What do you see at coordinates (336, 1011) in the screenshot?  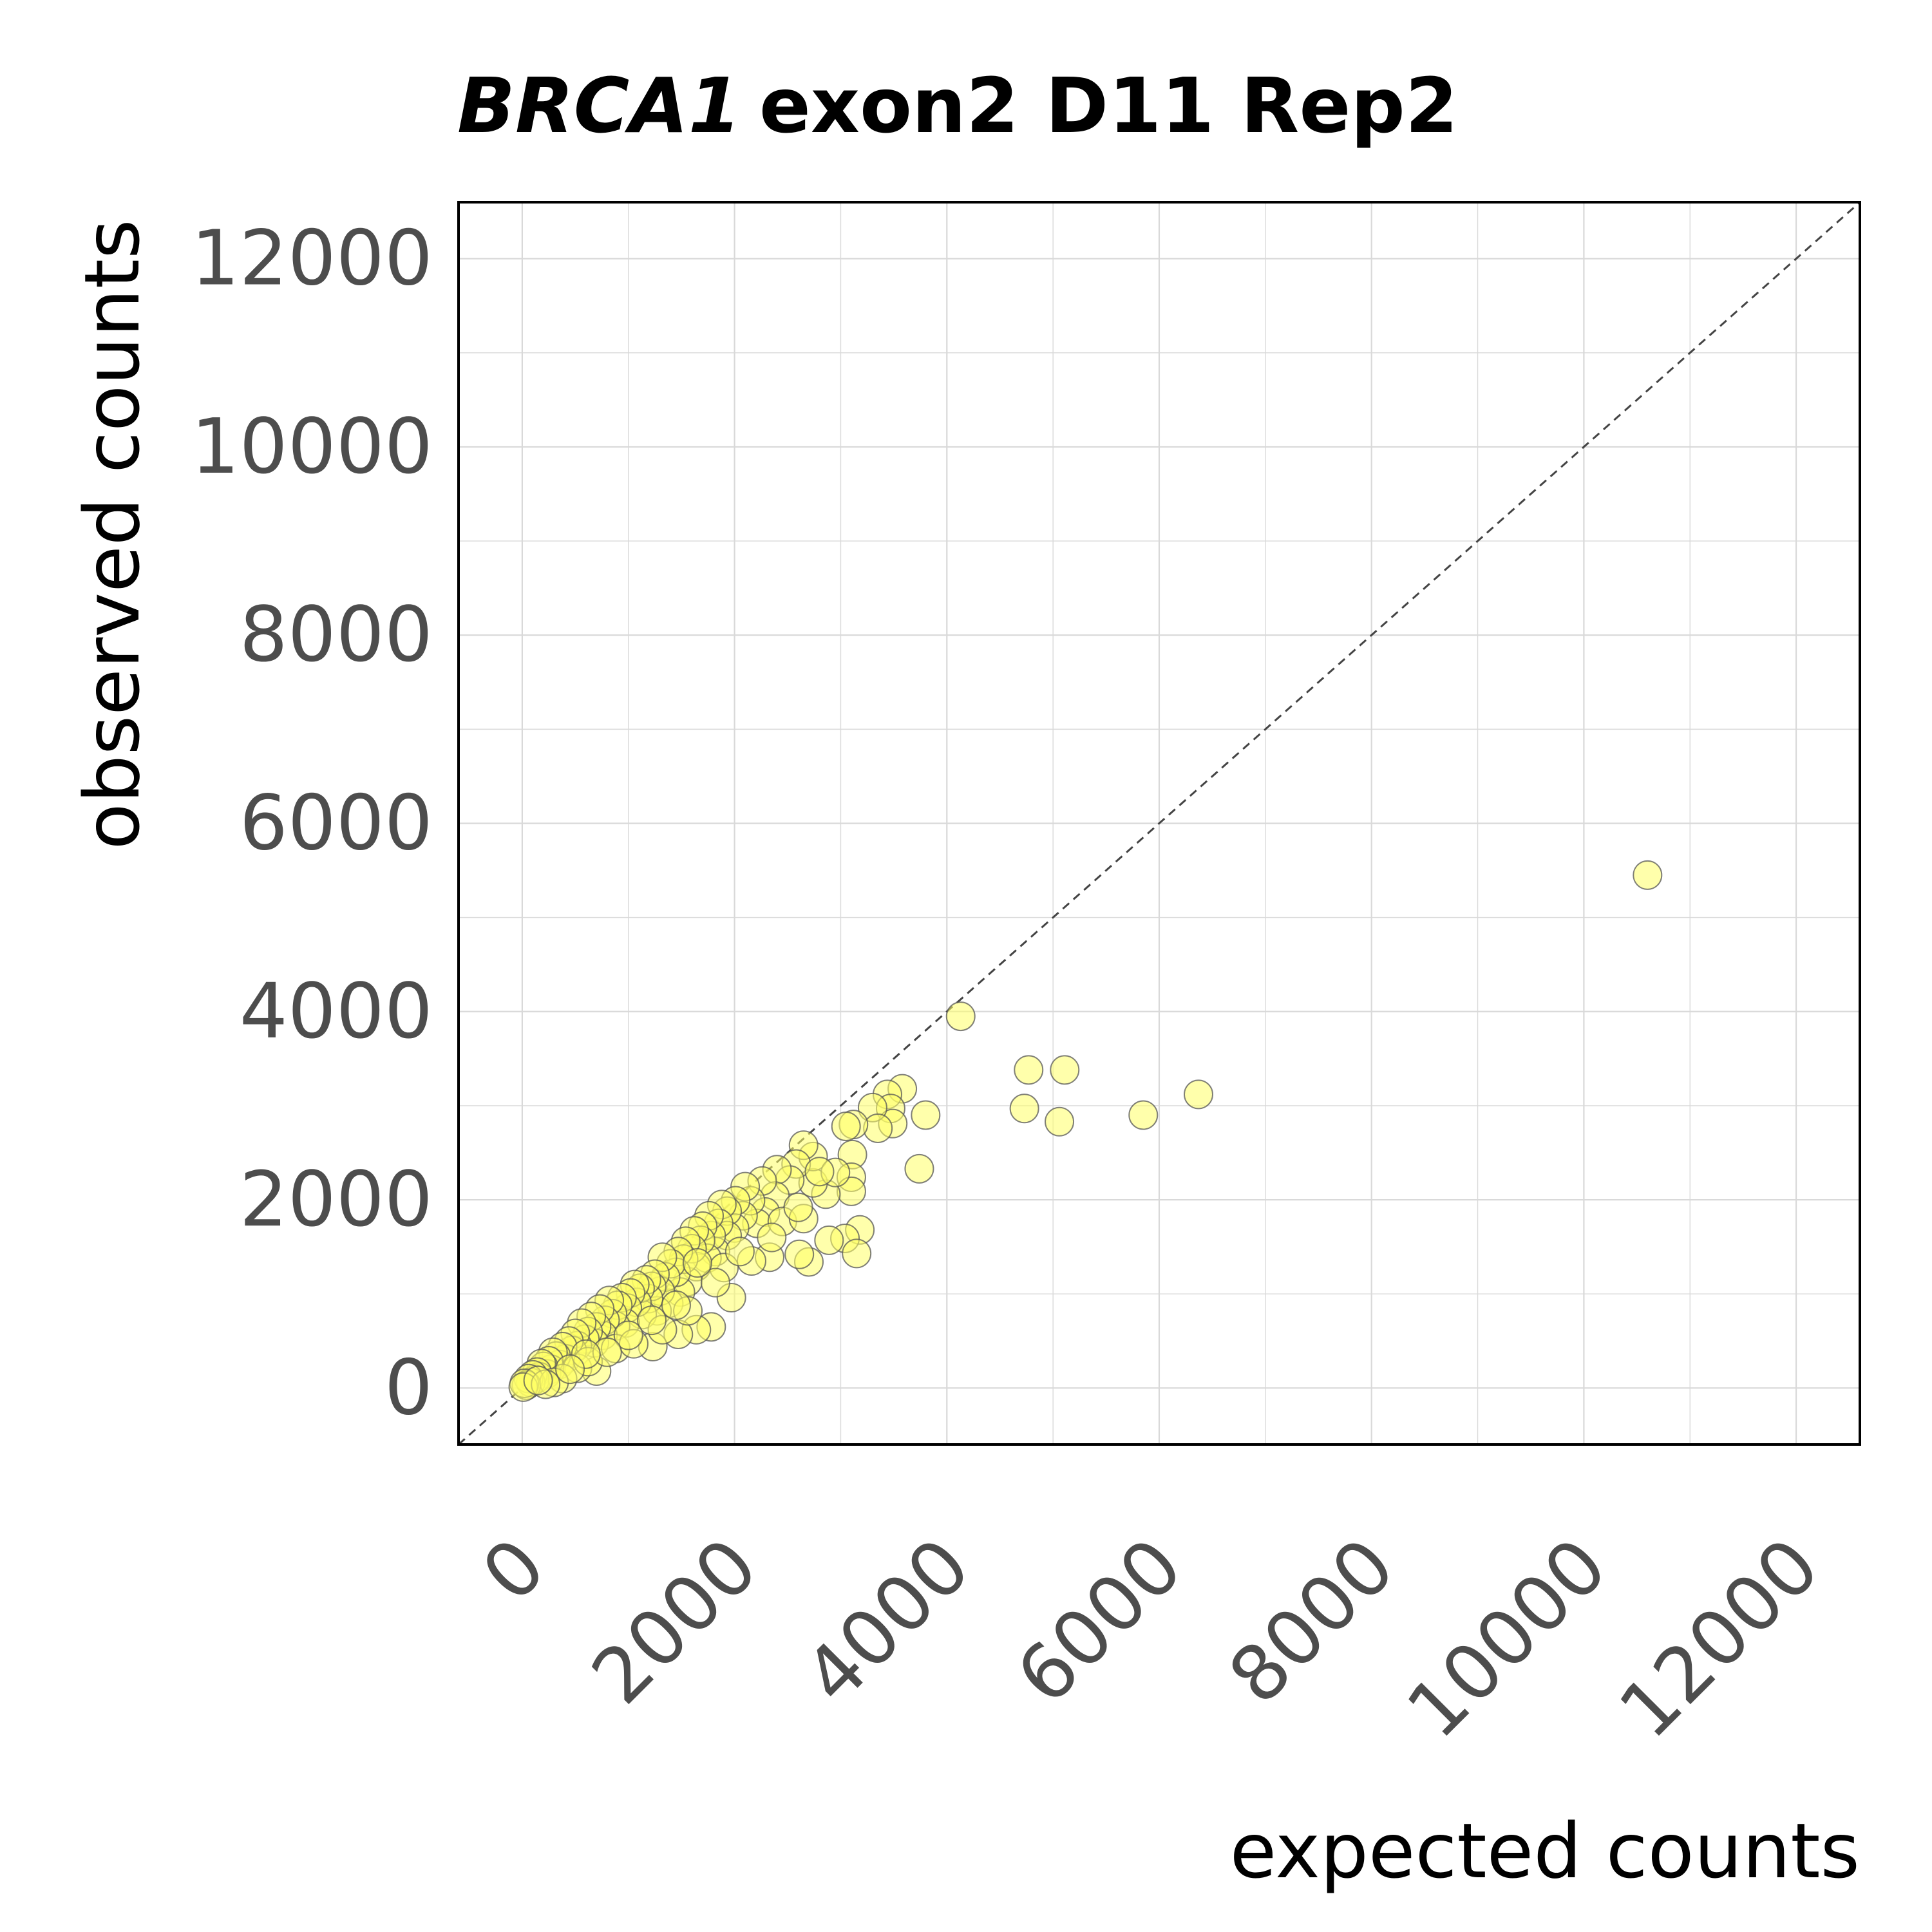 I see `y-tick-label: 4000` at bounding box center [336, 1011].